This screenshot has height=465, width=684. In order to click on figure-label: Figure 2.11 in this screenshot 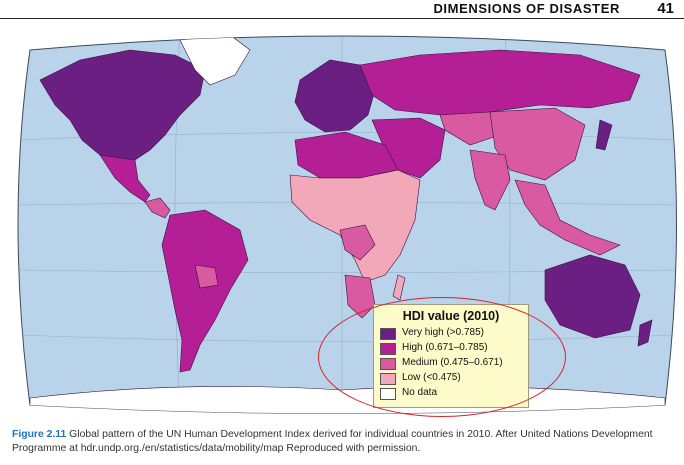, I will do `click(39, 434)`.